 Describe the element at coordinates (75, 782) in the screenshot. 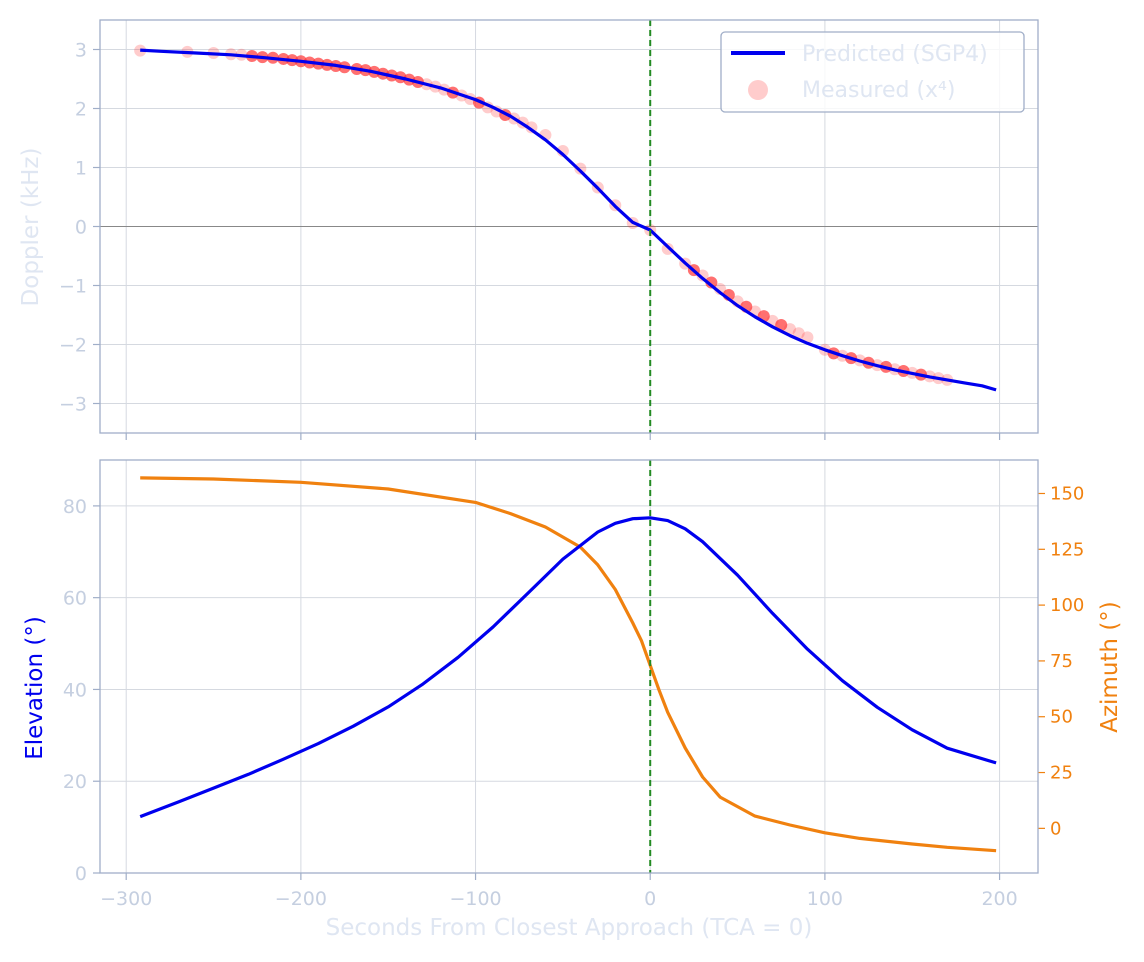

I see `y-tick-label: 20` at that location.